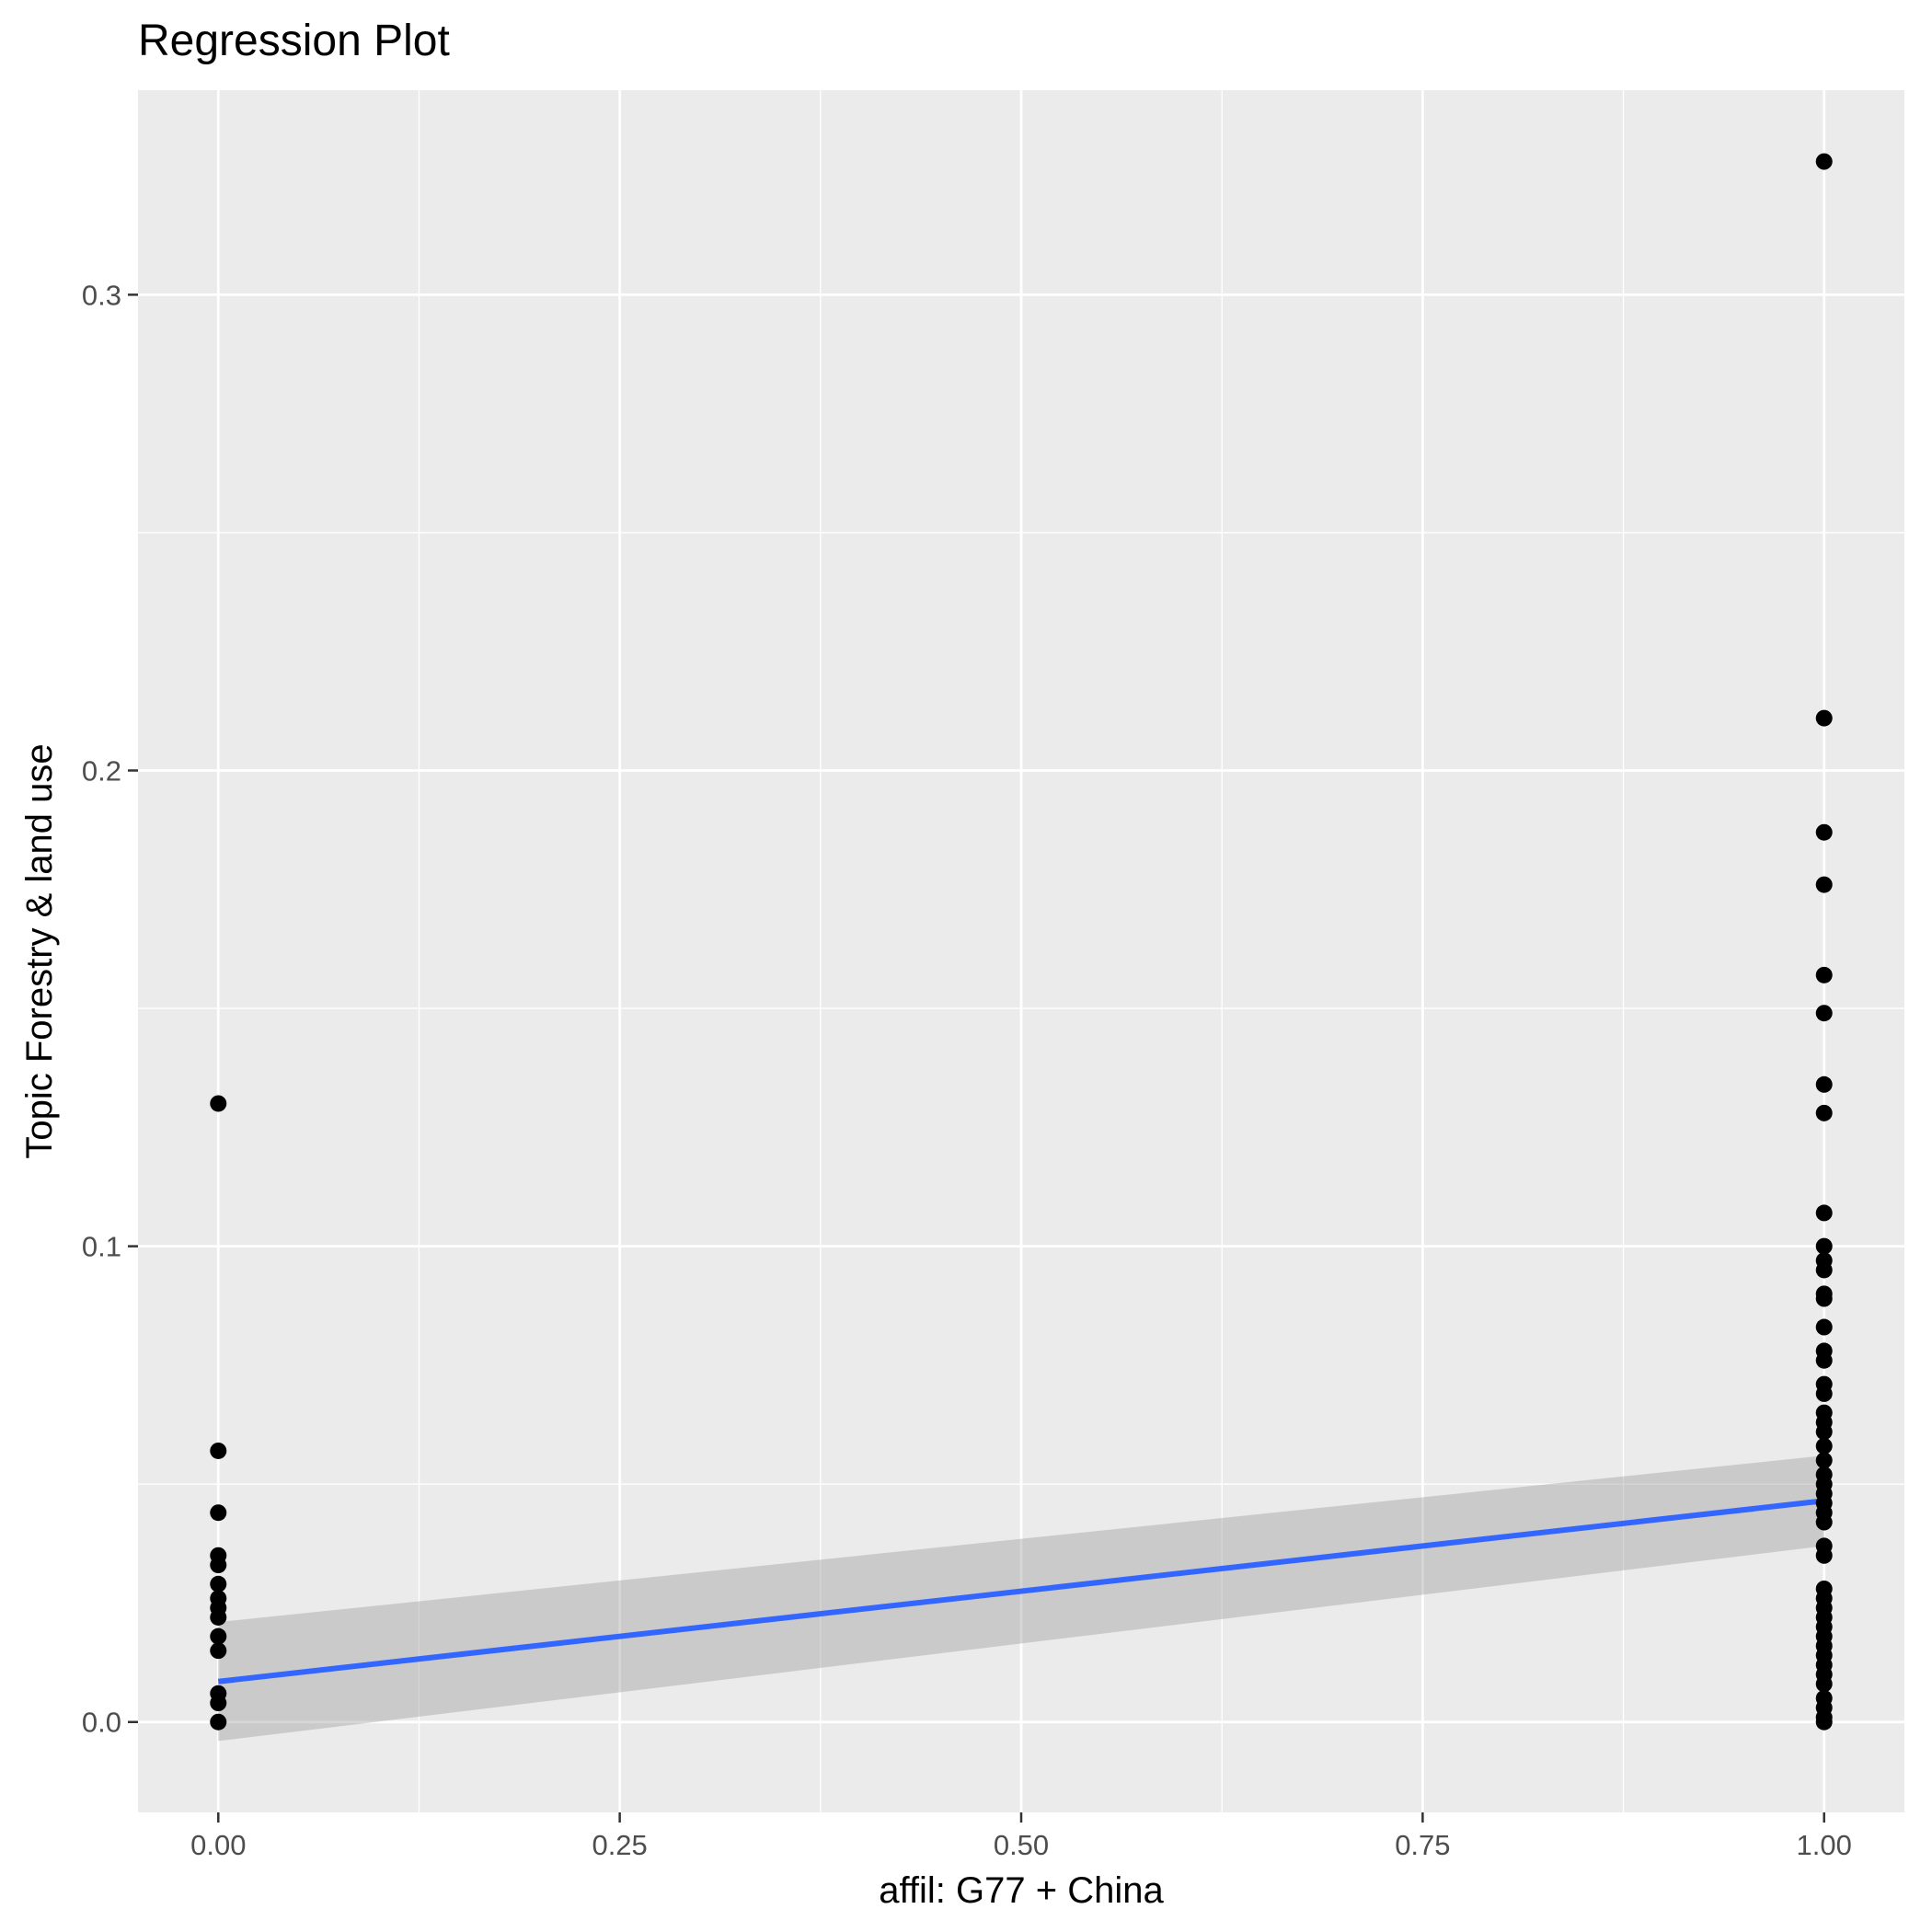 The width and height of the screenshot is (1932, 1932). What do you see at coordinates (39, 951) in the screenshot?
I see `y-axis-label: Topic Forestry & land use` at bounding box center [39, 951].